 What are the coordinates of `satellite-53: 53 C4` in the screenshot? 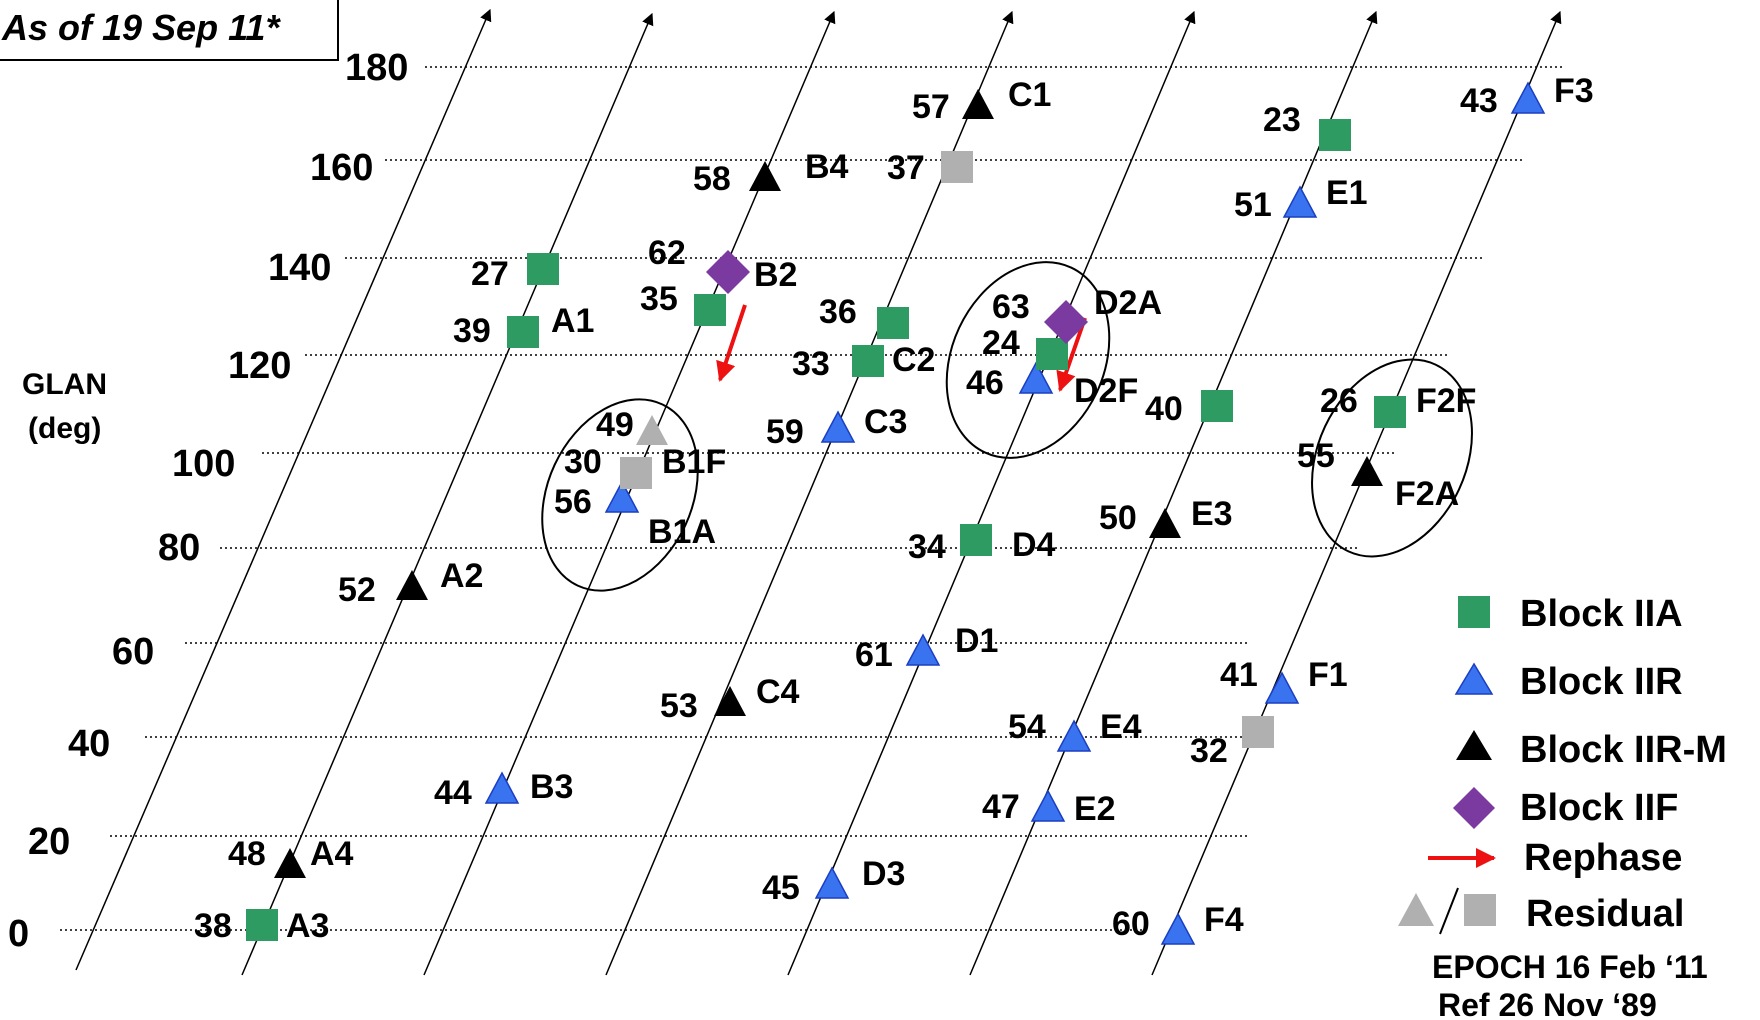 It's located at (730, 699).